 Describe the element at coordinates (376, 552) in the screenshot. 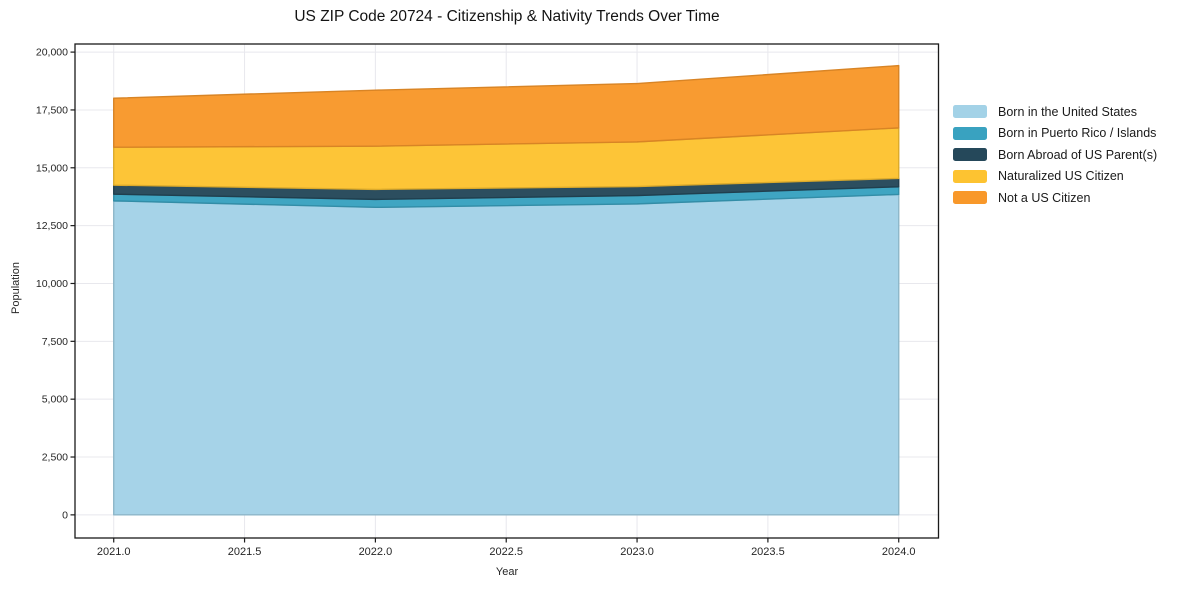

I see `x-tick-label: 2022.0` at that location.